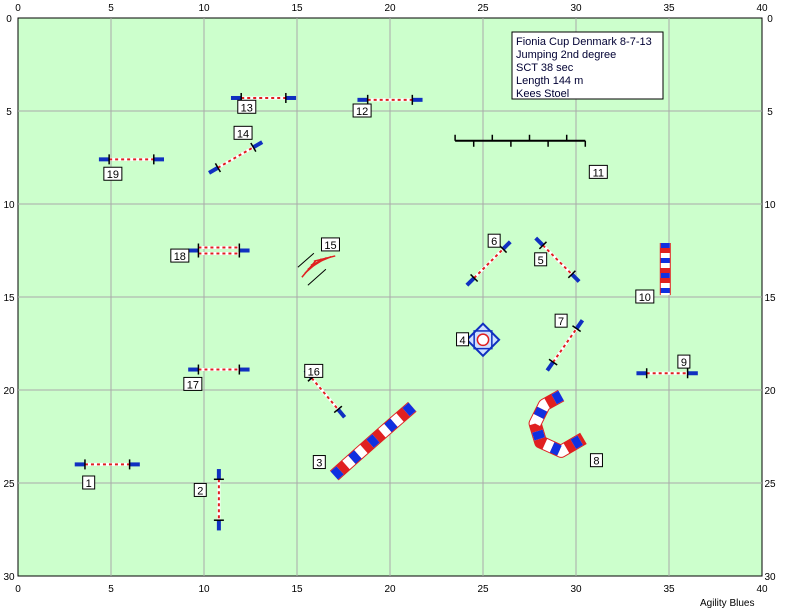 The width and height of the screenshot is (800, 610). What do you see at coordinates (483, 589) in the screenshot?
I see `x-tick-bottom-25: 25` at bounding box center [483, 589].